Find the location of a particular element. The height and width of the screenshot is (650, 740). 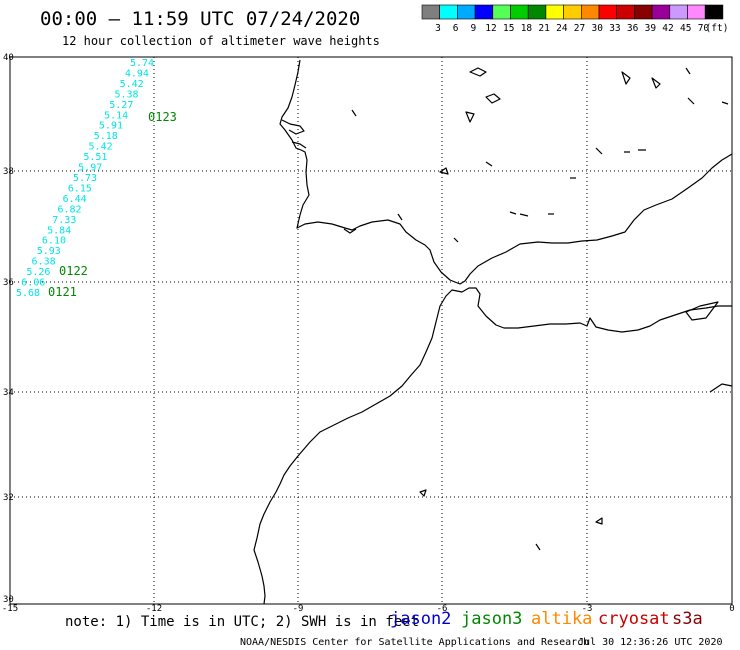

wave-height-legend: 3 6 9 12 15 18 21 24 27 30 33 36 39 42 45 70(ft) is located at coordinates (575, 19).